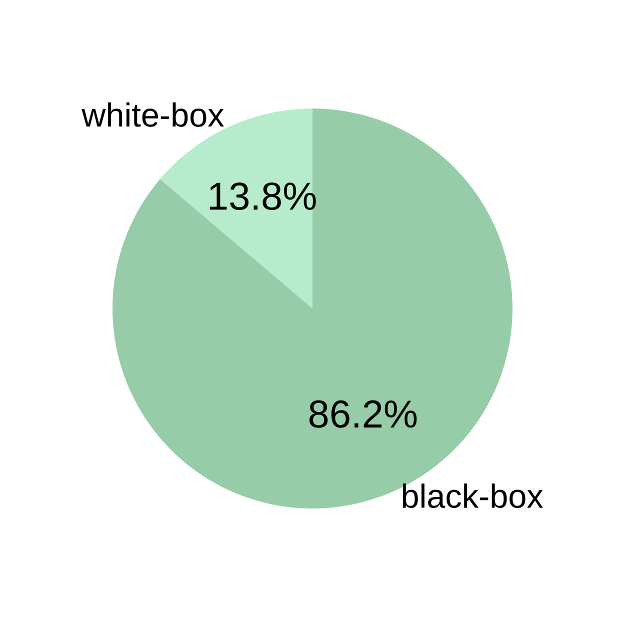  I want to click on slice-label: white-box, so click(153, 114).